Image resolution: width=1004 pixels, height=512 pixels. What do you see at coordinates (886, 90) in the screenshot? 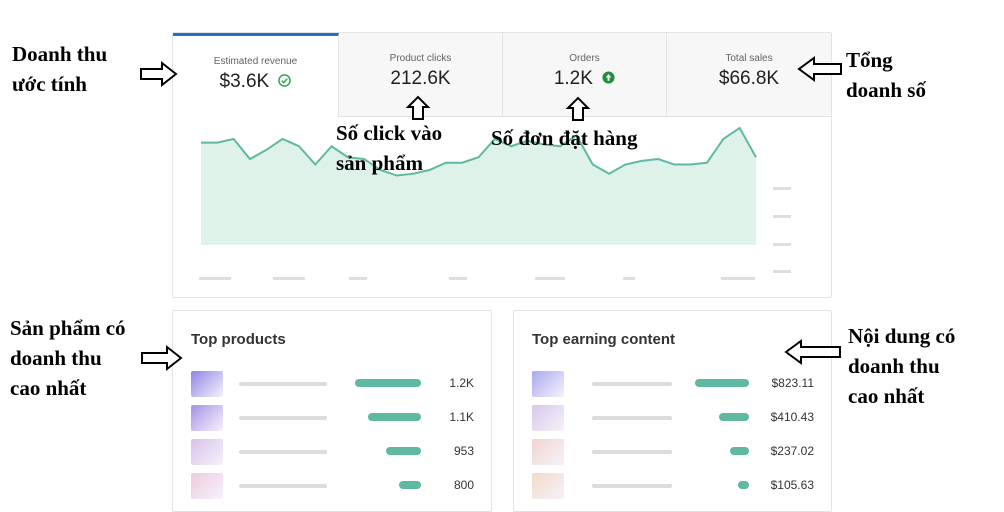
I see `annotation-line: doanh số` at bounding box center [886, 90].